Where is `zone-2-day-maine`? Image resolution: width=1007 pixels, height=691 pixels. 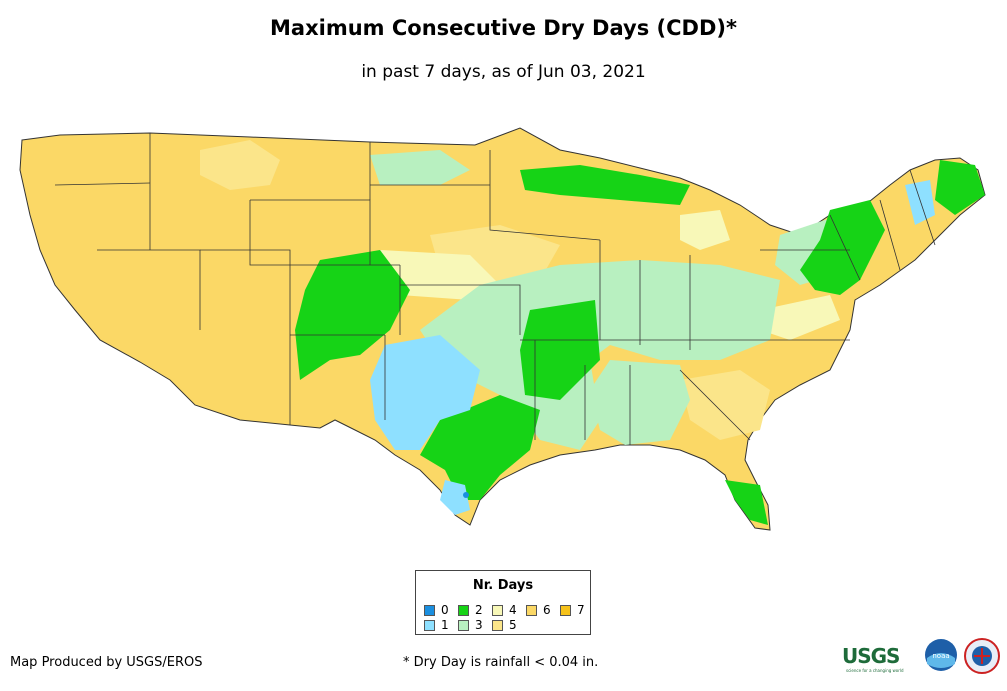 zone-2-day-maine is located at coordinates (960, 187).